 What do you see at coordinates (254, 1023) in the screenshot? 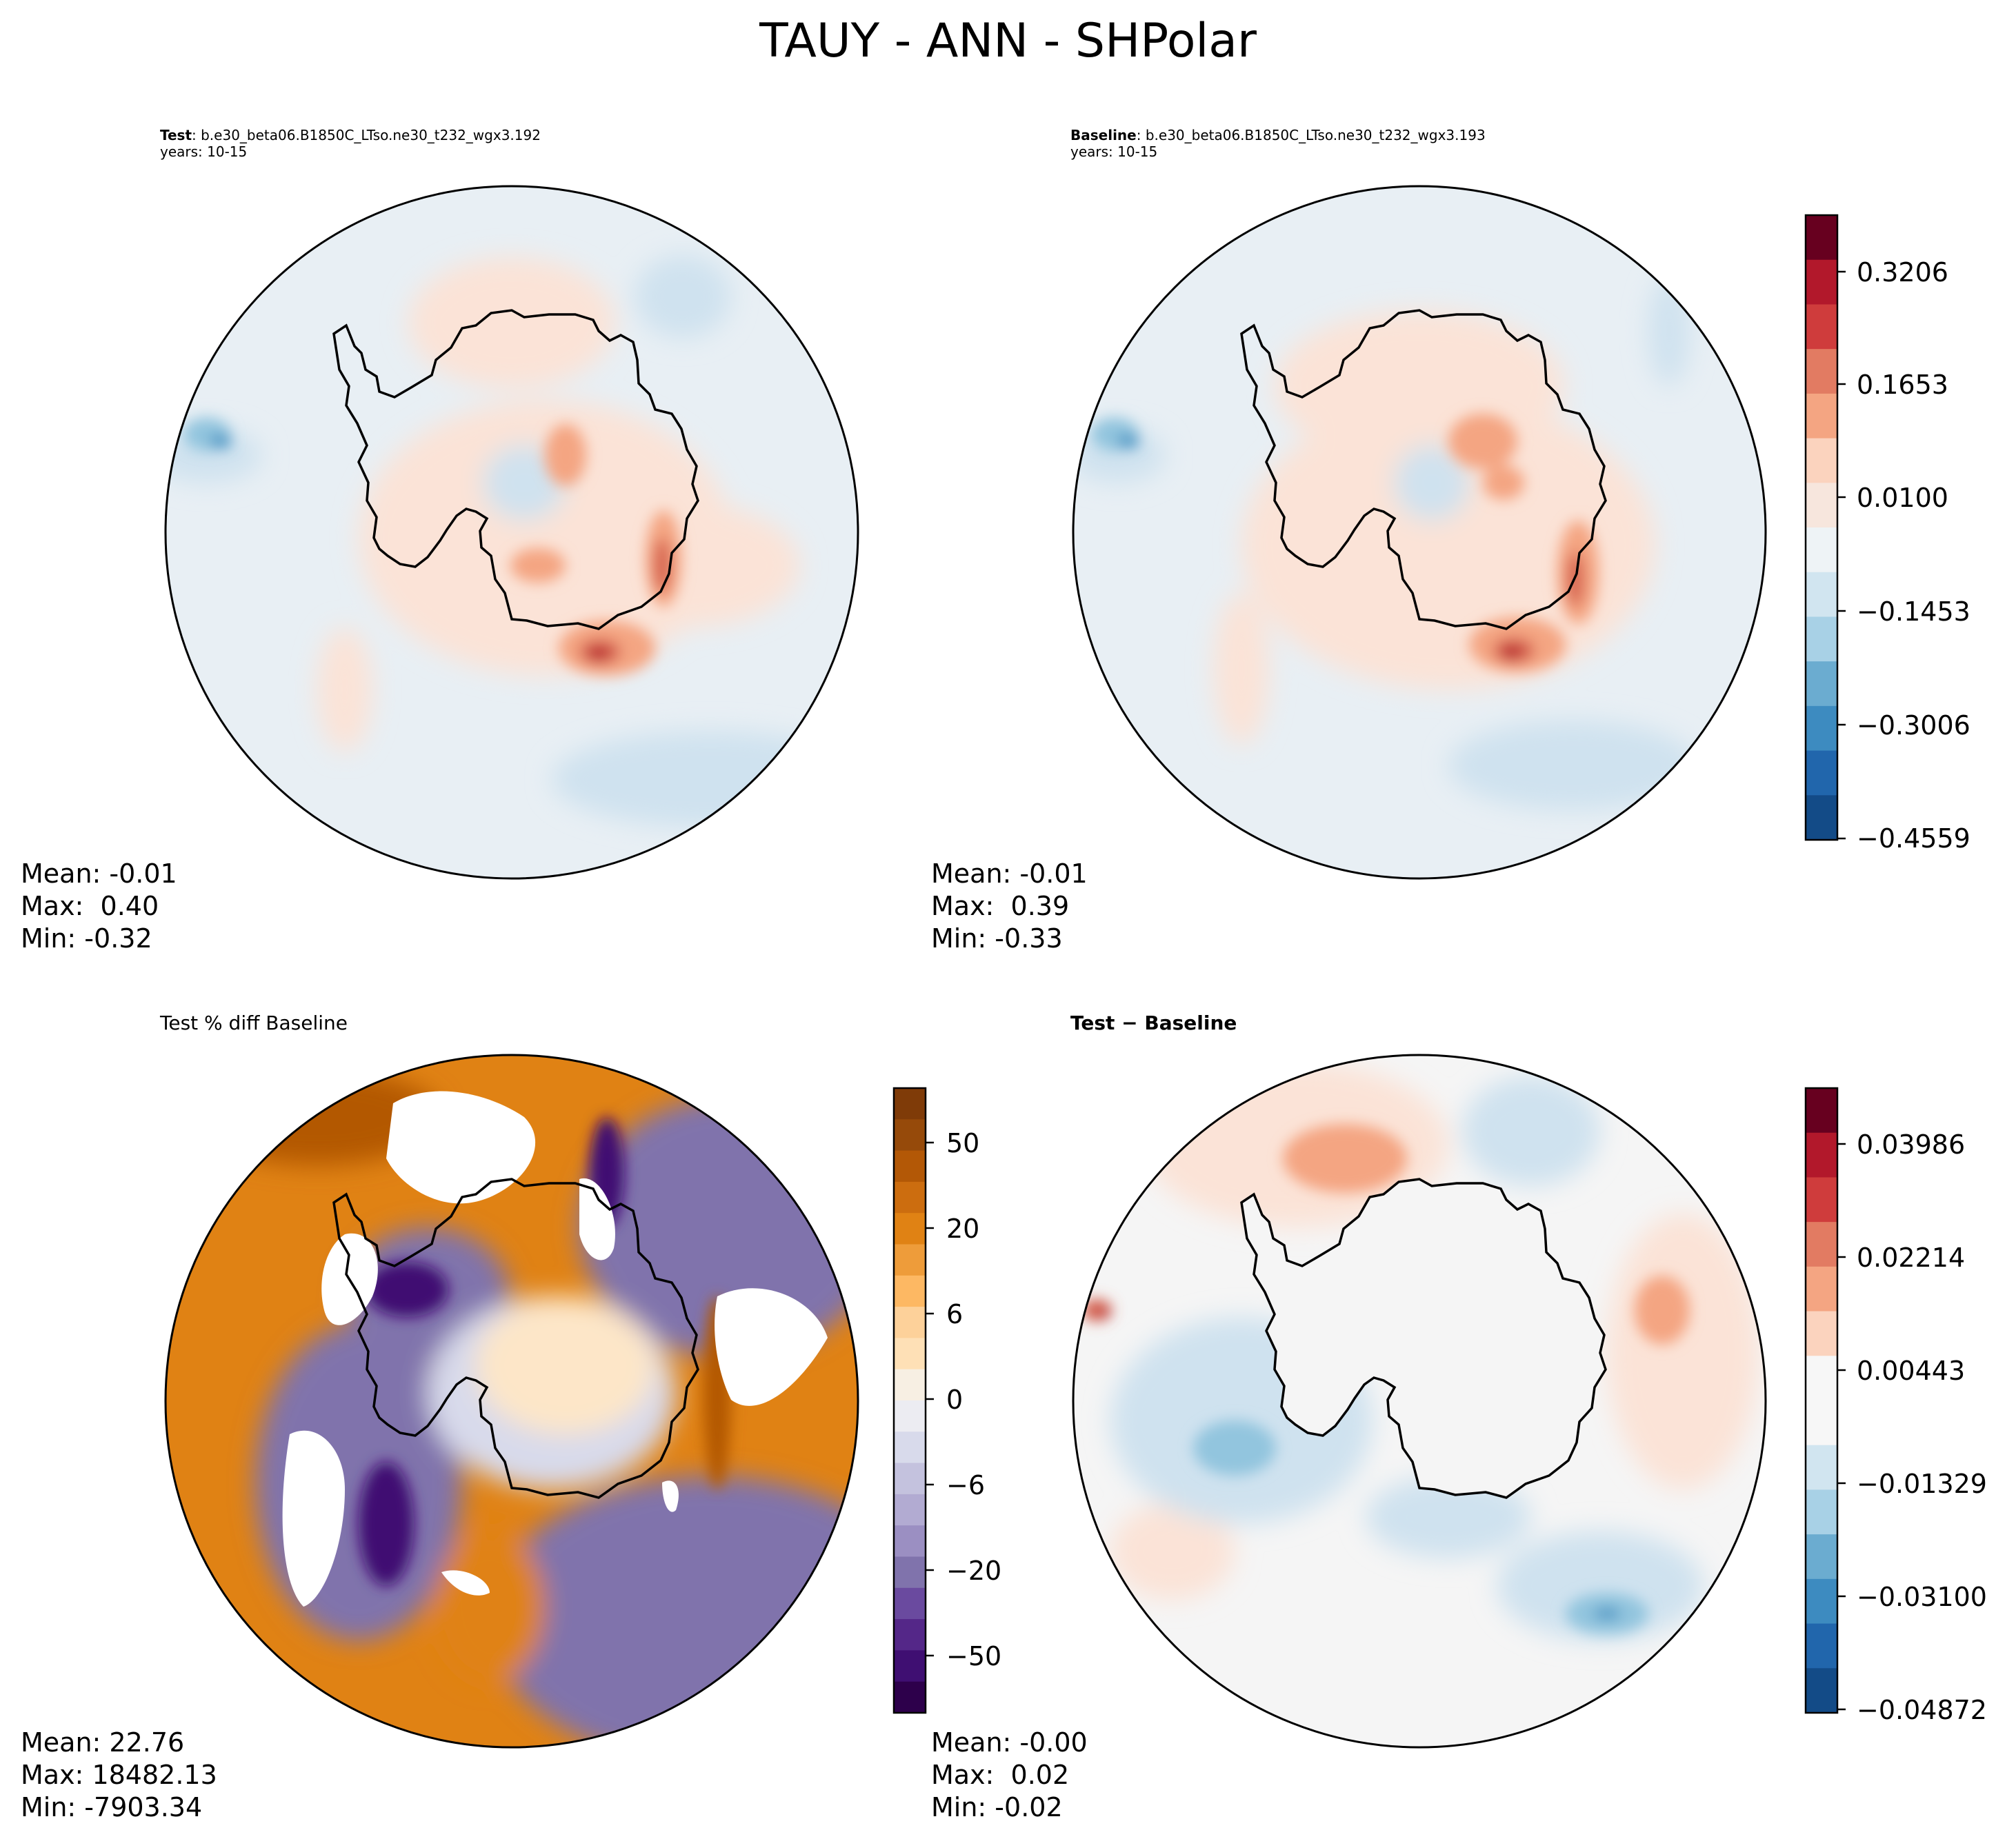
I see `pctdiff-panel-title: Test % diff Baseline` at bounding box center [254, 1023].